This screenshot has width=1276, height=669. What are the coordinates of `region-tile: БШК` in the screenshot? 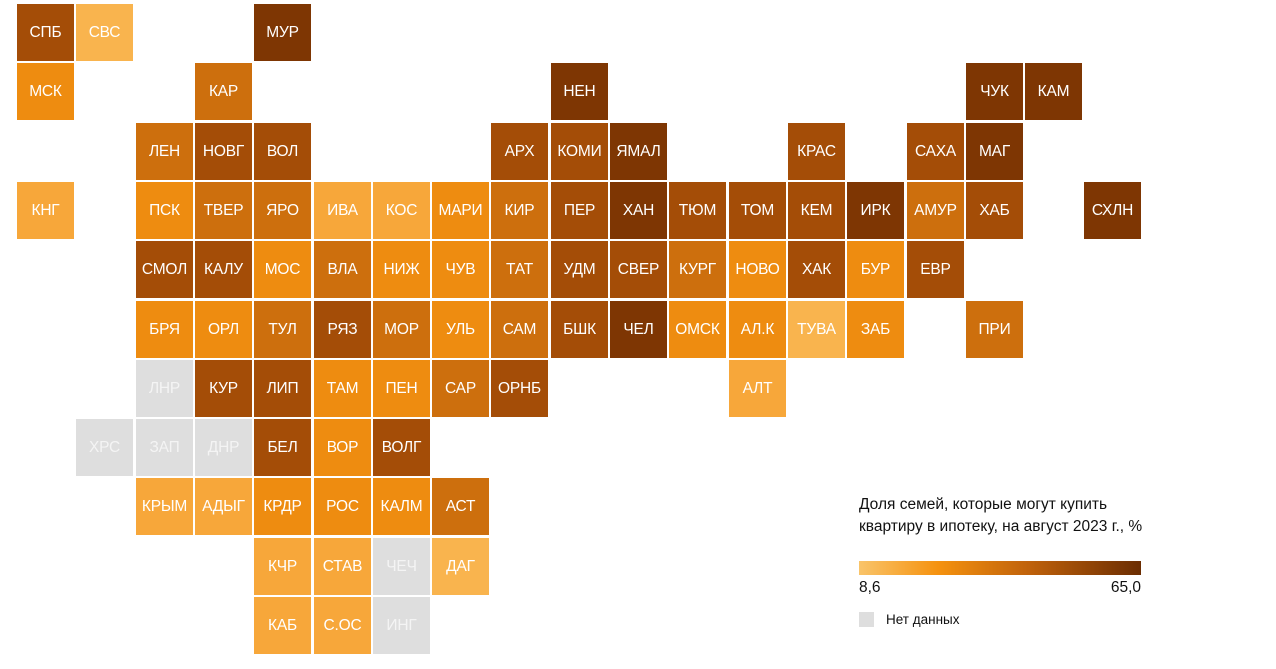 It's located at (579, 329).